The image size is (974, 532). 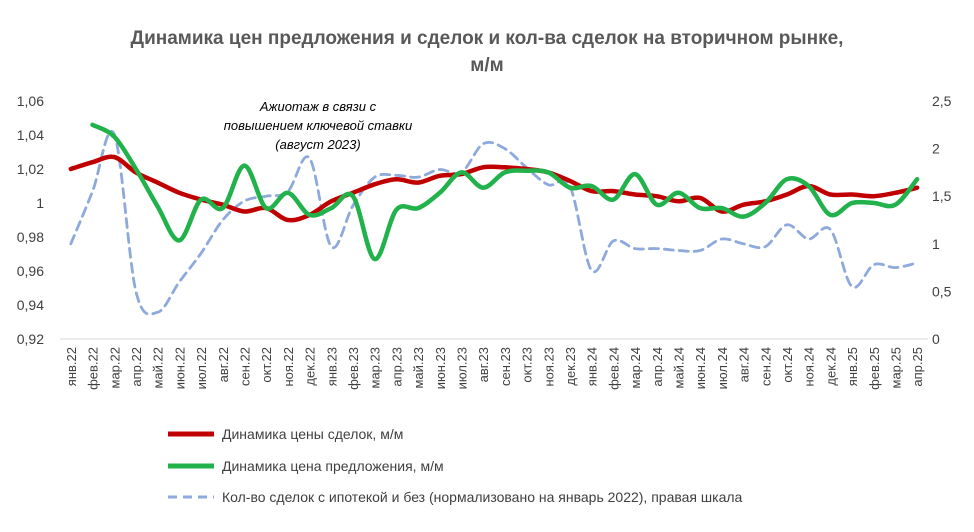 What do you see at coordinates (30, 237) in the screenshot?
I see `y-left-tick-label: 0,98` at bounding box center [30, 237].